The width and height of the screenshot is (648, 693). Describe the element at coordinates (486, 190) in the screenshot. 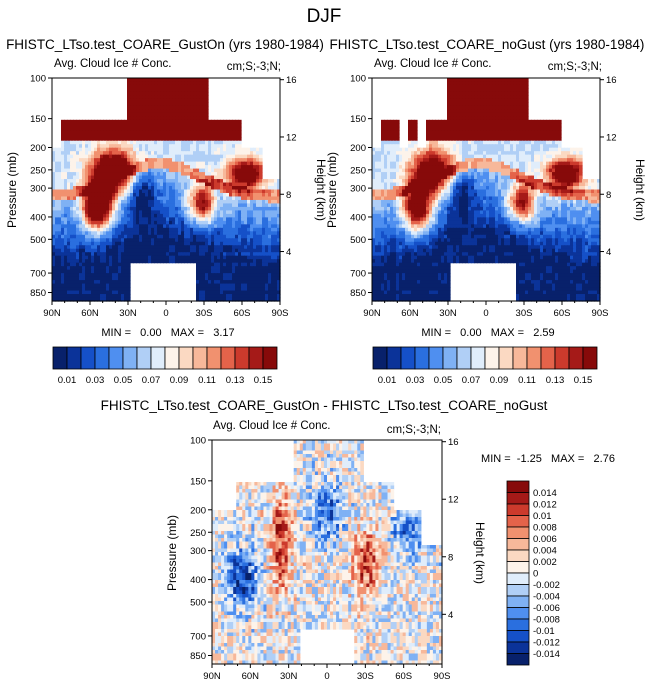

I see `field-area` at that location.